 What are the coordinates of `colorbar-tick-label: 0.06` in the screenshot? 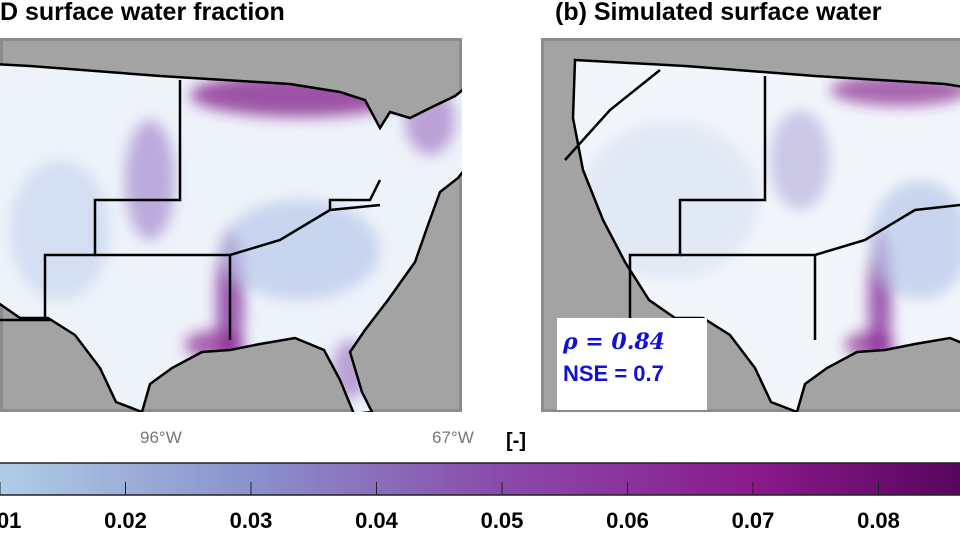 It's located at (627, 520).